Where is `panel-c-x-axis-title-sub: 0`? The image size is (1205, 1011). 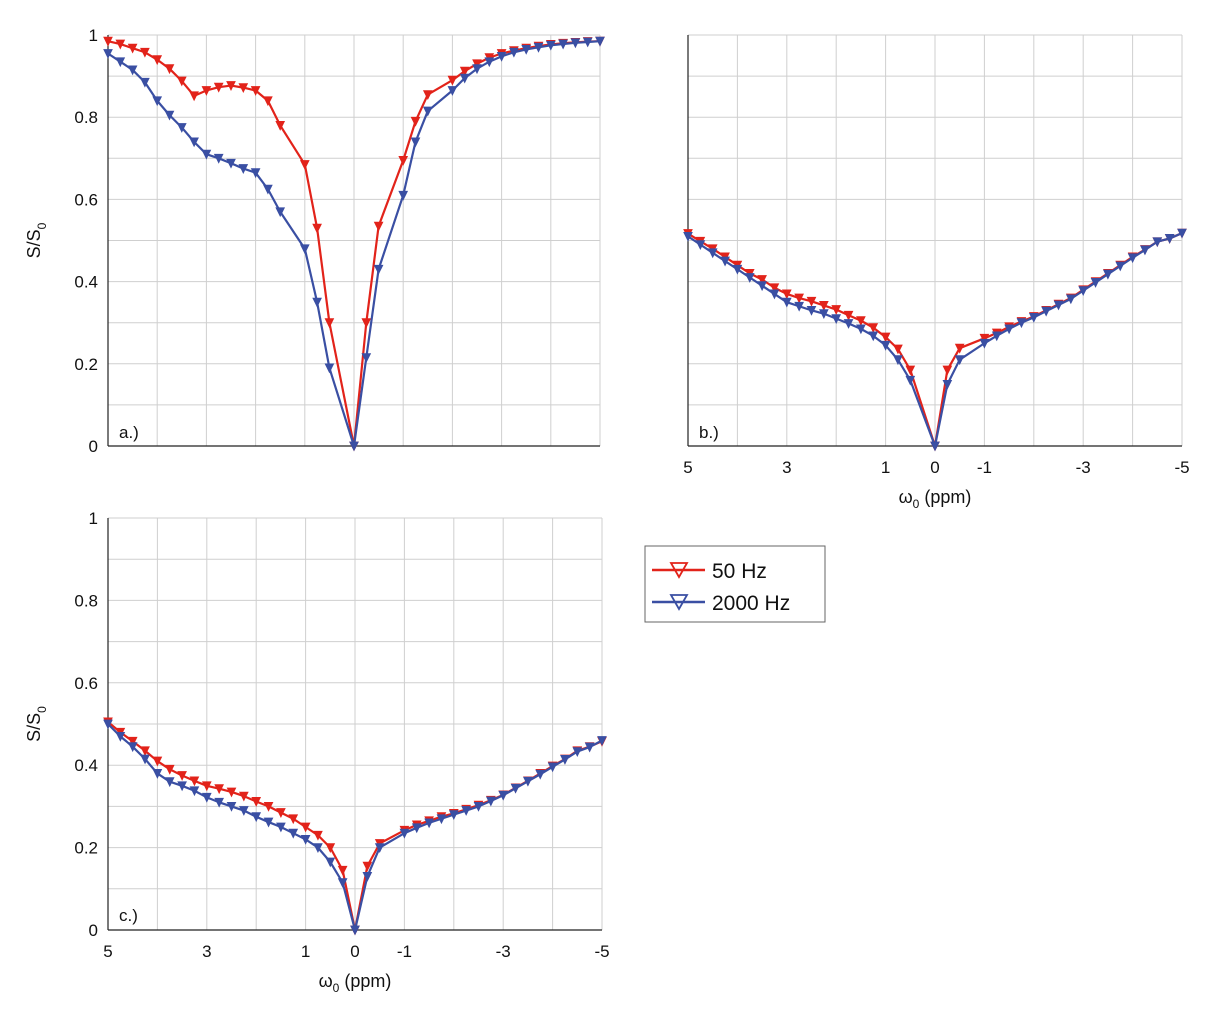 panel-c-x-axis-title-sub: 0 is located at coordinates (336, 988).